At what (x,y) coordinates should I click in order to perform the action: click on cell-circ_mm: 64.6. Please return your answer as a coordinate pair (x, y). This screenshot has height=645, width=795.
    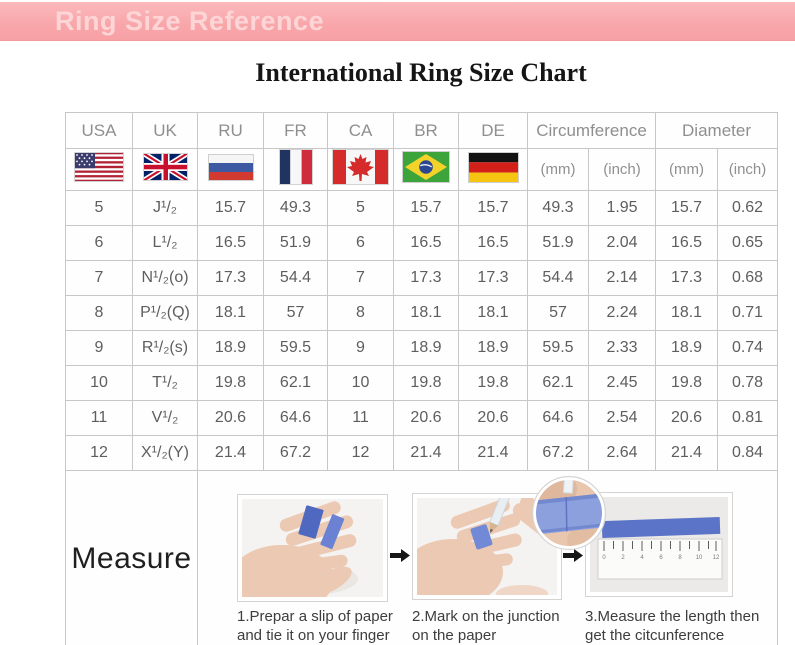
    Looking at the image, I should click on (558, 418).